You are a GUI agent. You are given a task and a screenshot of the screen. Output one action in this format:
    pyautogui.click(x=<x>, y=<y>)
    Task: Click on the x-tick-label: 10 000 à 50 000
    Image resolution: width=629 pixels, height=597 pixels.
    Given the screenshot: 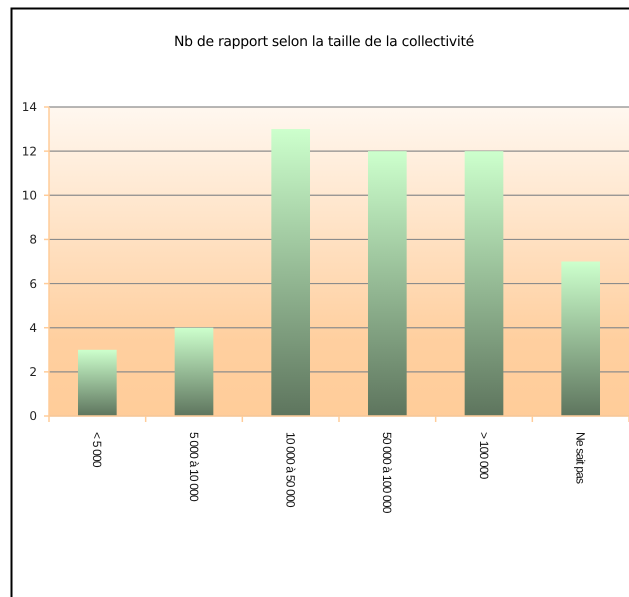 What is the action you would take?
    pyautogui.click(x=290, y=470)
    